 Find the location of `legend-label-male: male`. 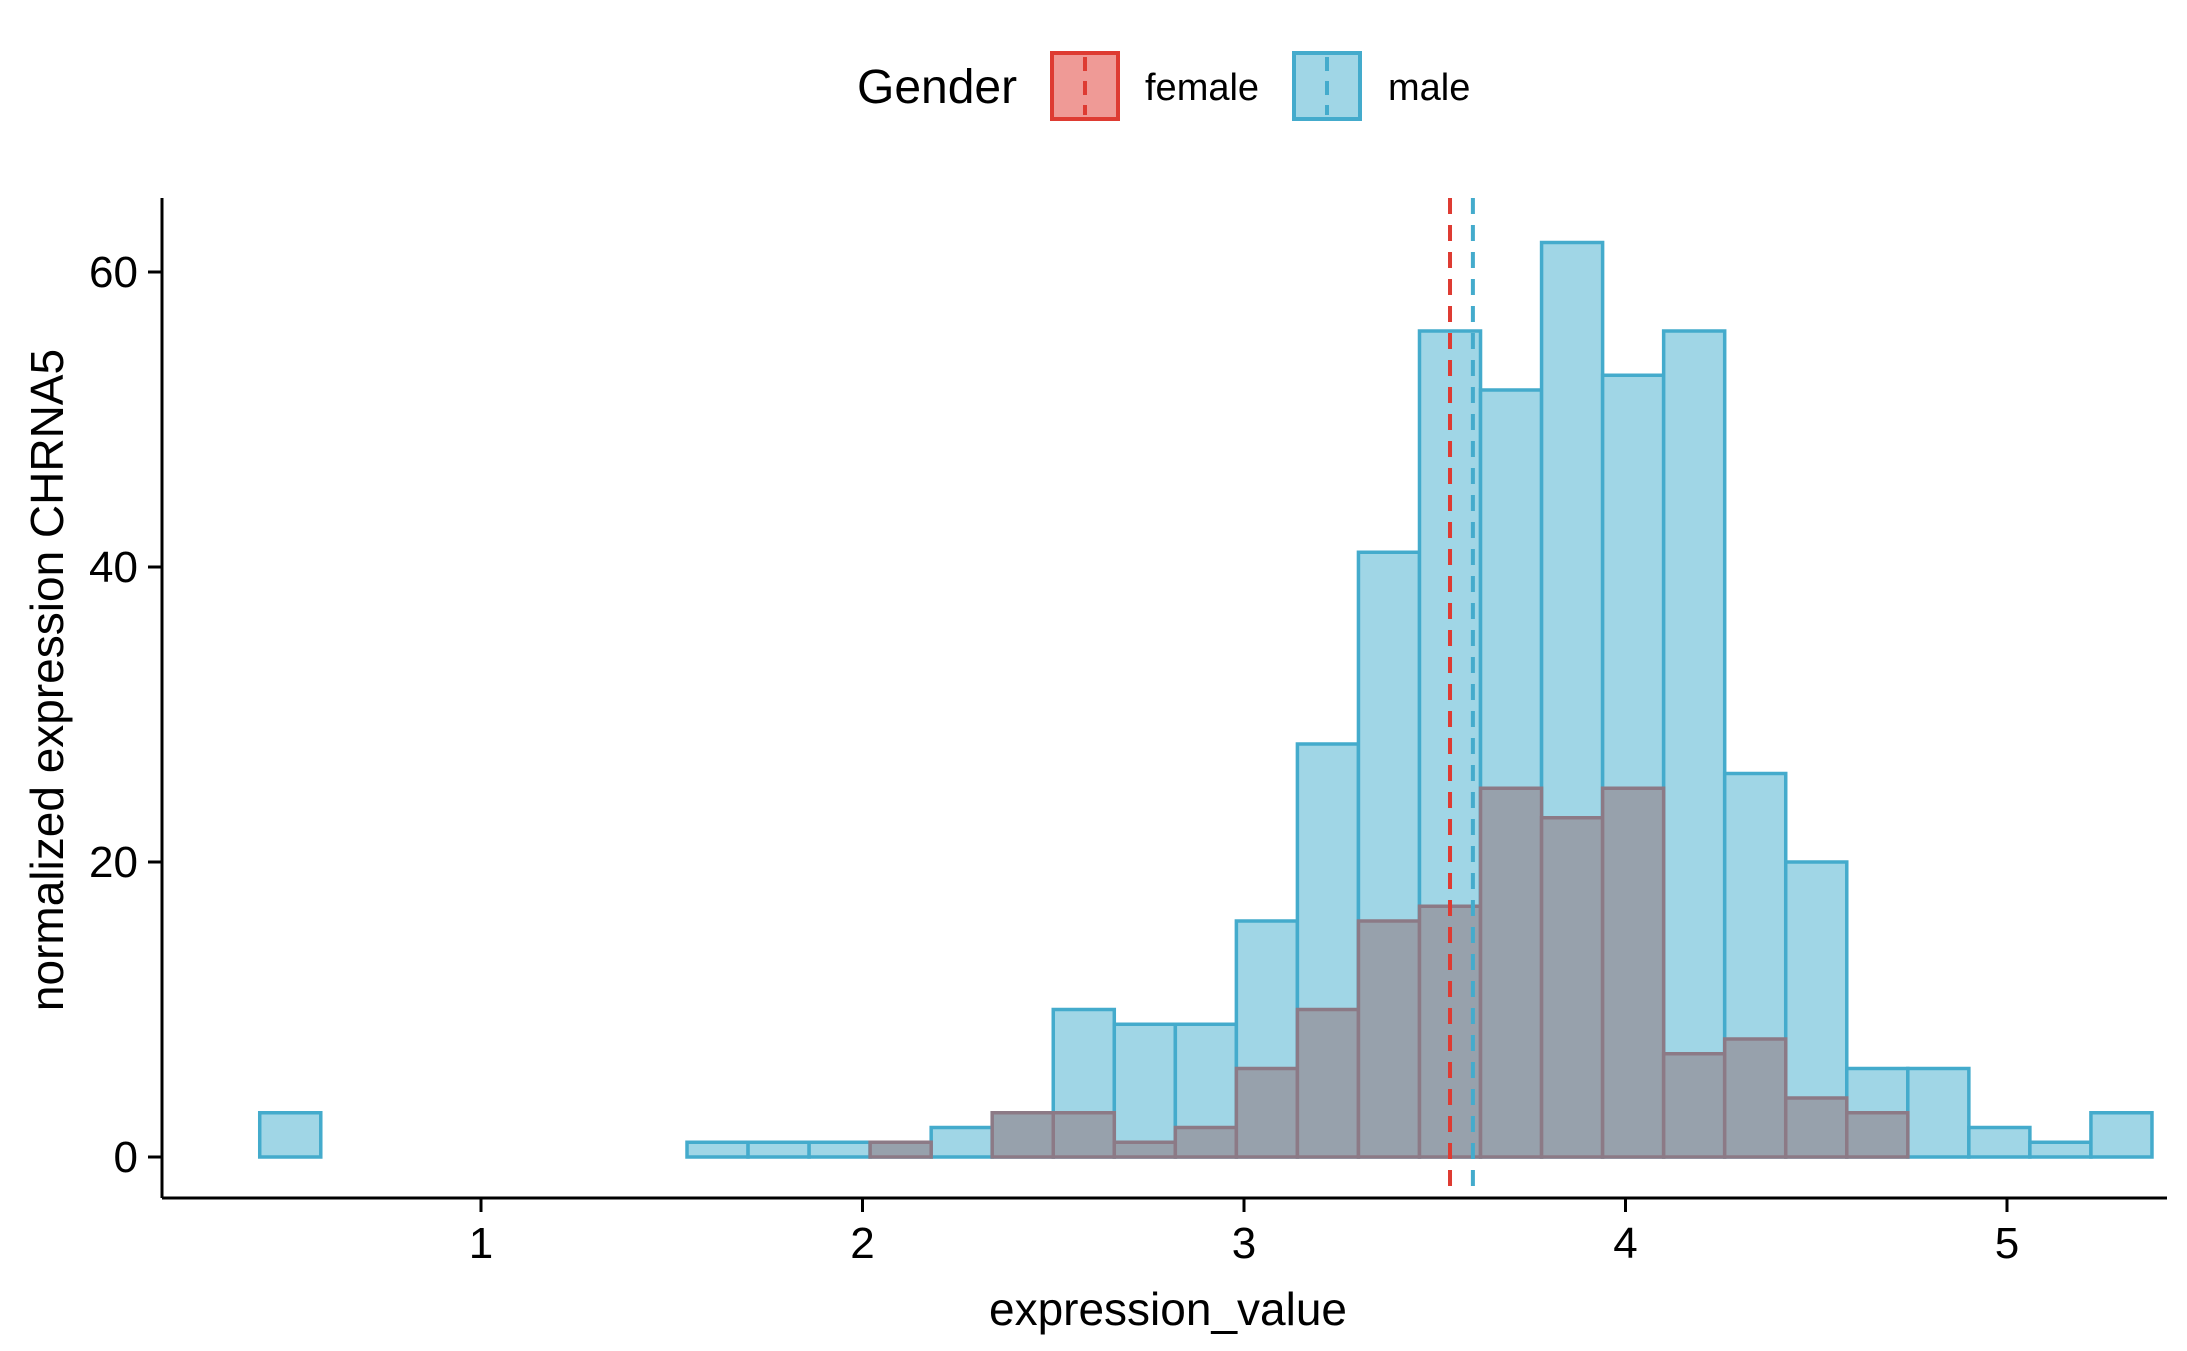

legend-label-male: male is located at coordinates (1429, 88).